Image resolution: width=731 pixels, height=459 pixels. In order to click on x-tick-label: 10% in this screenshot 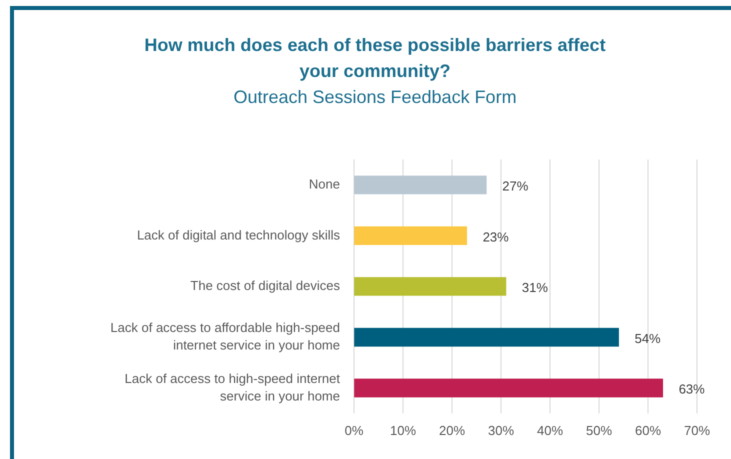, I will do `click(403, 430)`.